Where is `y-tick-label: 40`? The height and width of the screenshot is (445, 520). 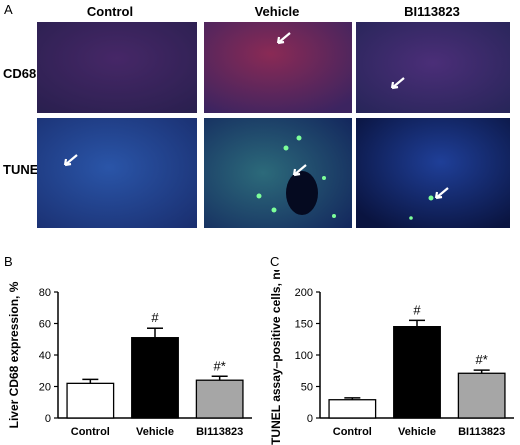 y-tick-label: 40 is located at coordinates (45, 356).